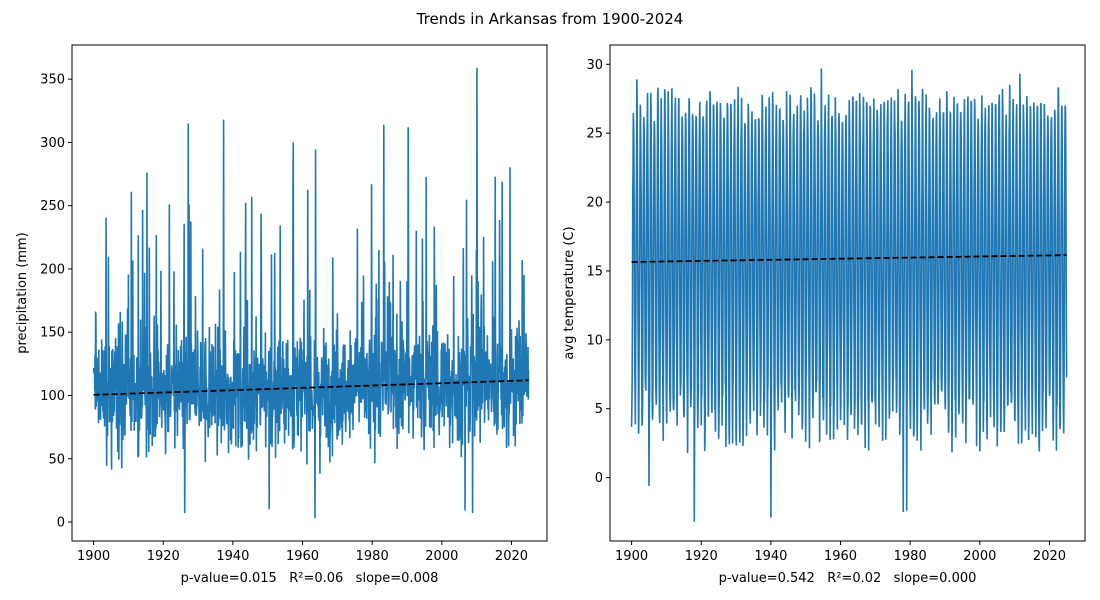 The height and width of the screenshot is (600, 1100). I want to click on temperature-x-ticks: 1900 1920 1940 1960 1980 2000 2020, so click(840, 552).